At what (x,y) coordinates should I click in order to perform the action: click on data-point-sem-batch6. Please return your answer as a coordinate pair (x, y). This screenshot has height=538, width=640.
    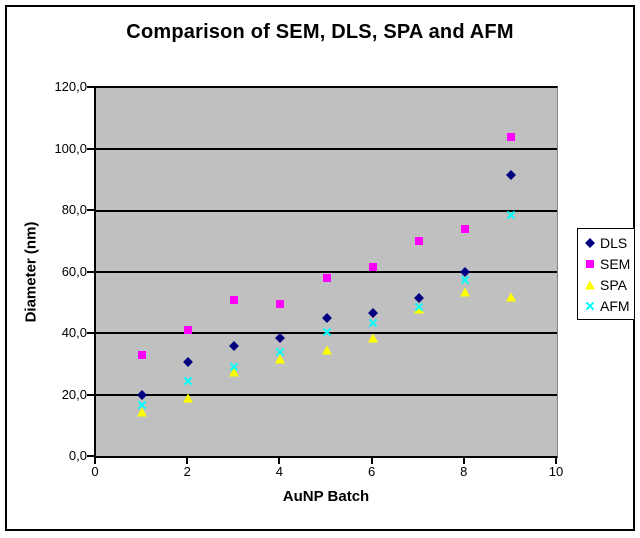
    Looking at the image, I should click on (372, 267).